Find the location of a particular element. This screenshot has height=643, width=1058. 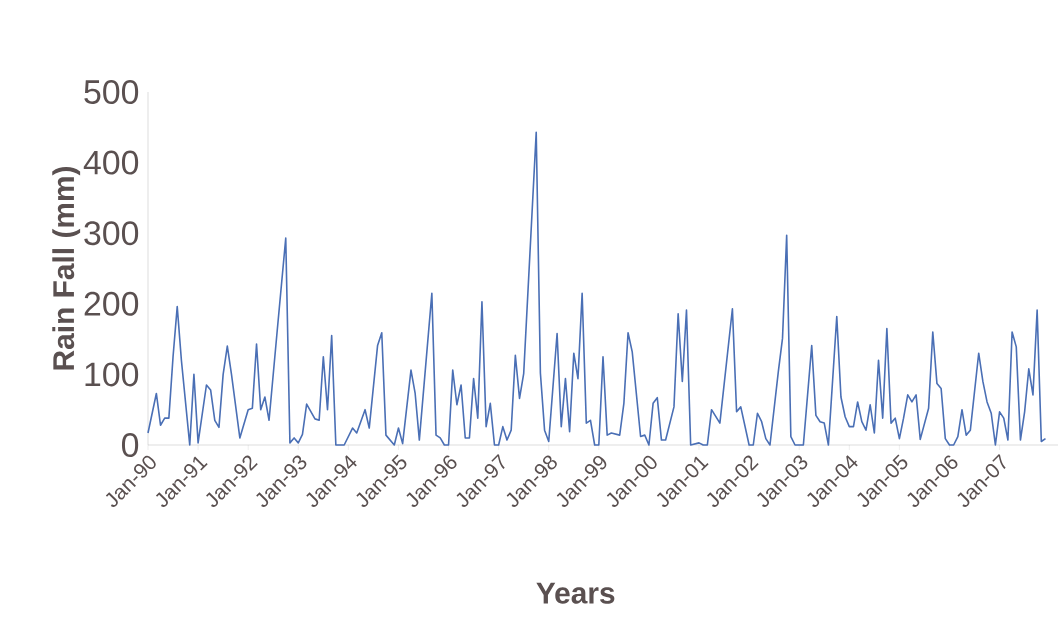

x-axis-title: Years is located at coordinates (575, 593).